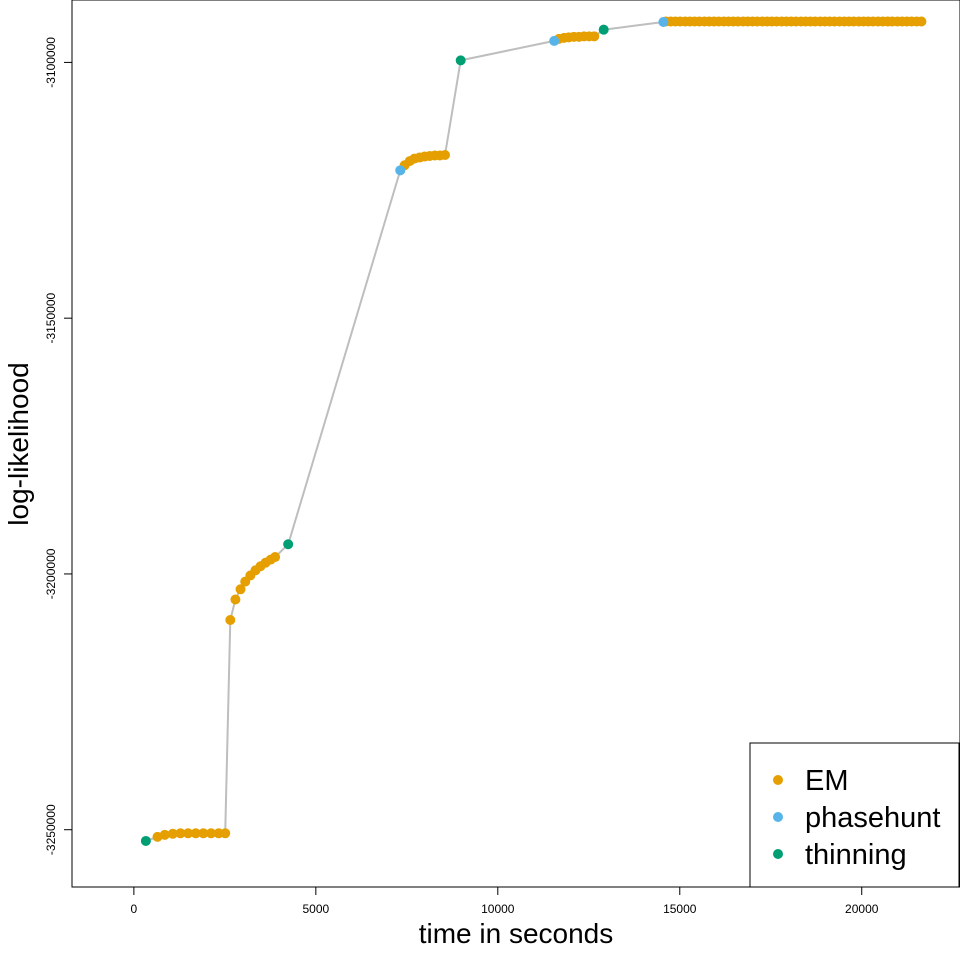 The height and width of the screenshot is (960, 960). Describe the element at coordinates (505, 901) in the screenshot. I see `x-axis: 0 5000 10000 15000 20000` at that location.